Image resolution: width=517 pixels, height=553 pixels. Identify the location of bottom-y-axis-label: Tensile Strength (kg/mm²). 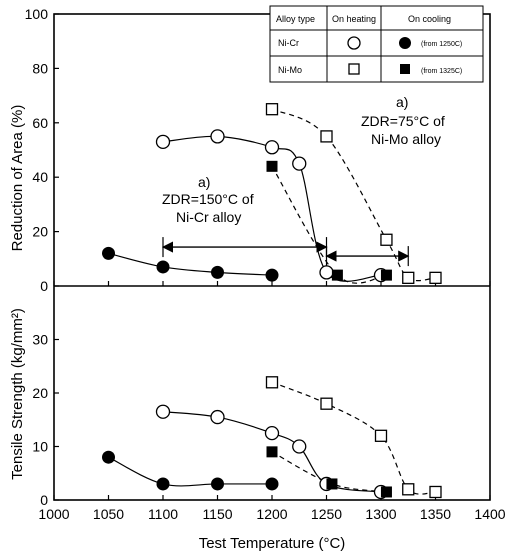
(17, 394).